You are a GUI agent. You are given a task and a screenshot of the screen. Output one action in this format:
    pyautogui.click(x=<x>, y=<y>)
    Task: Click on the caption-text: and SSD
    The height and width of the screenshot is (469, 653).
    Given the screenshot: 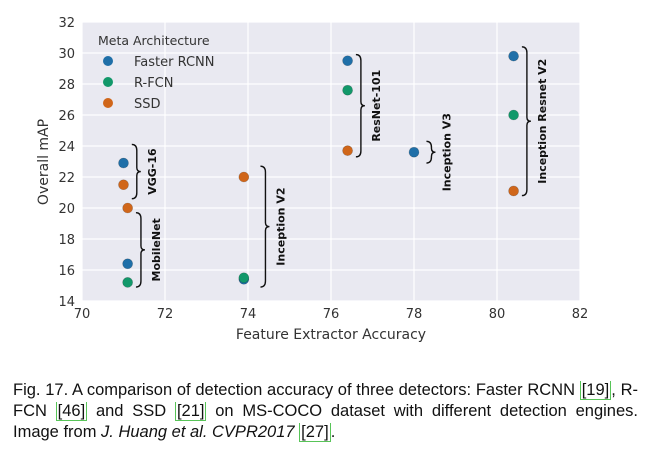 What is the action you would take?
    pyautogui.click(x=131, y=411)
    